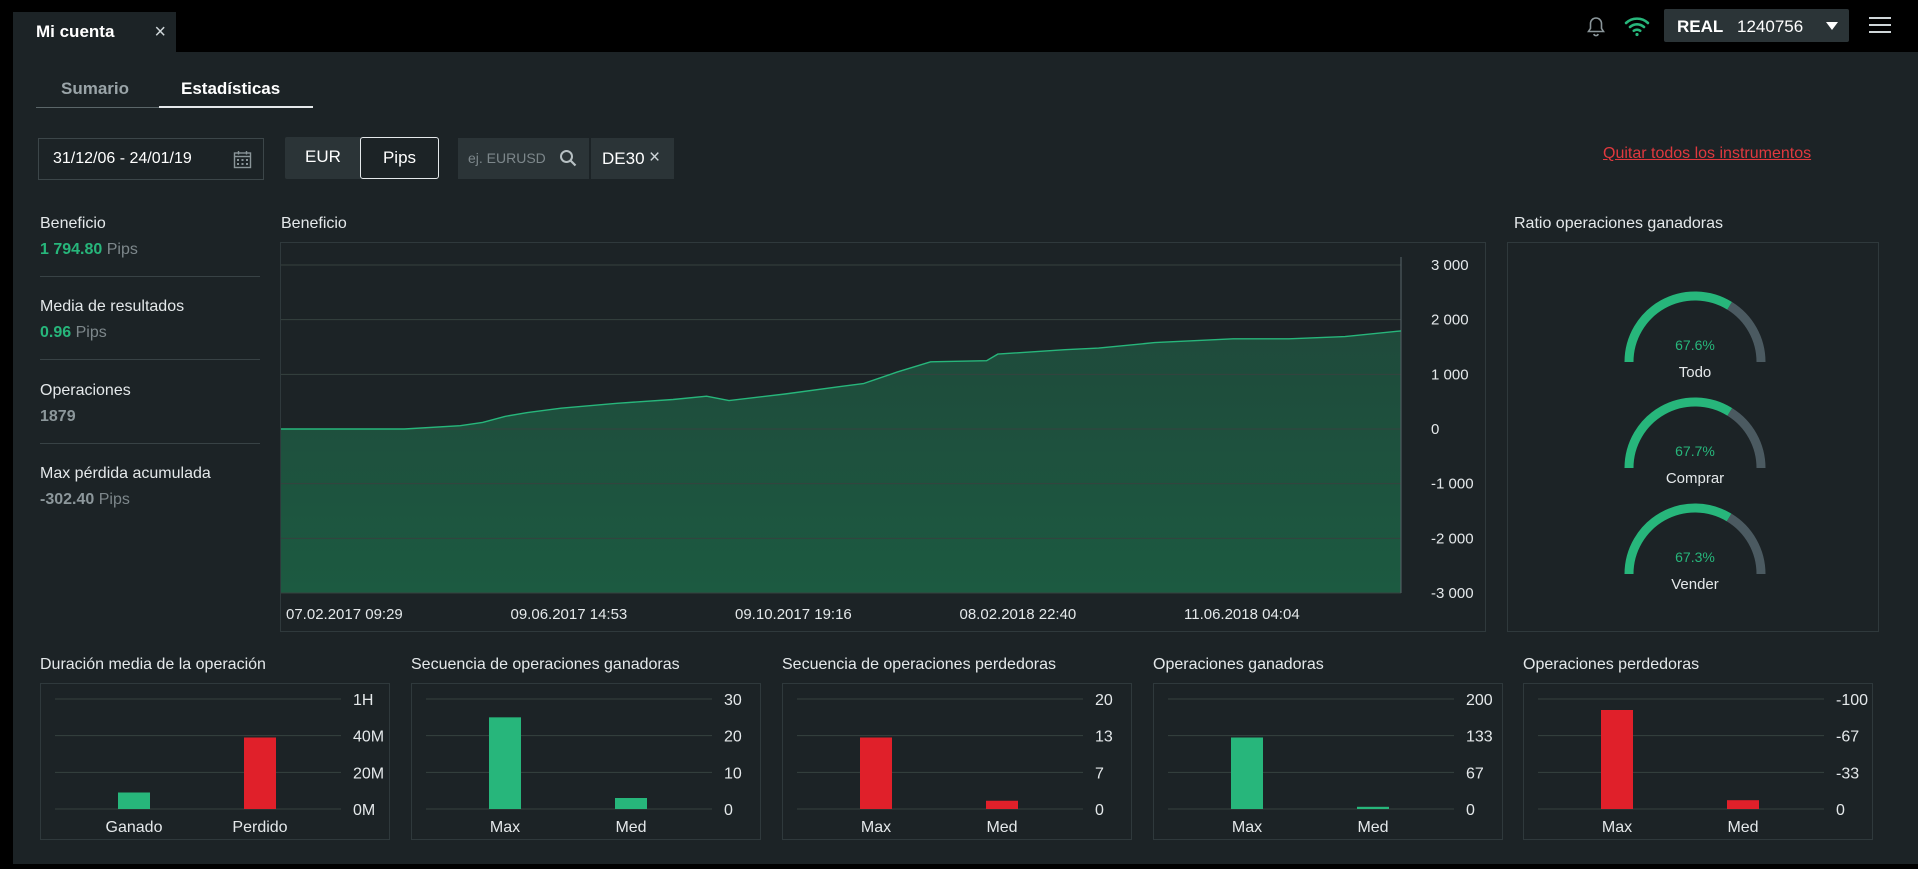  I want to click on close-icon: ×, so click(160, 32).